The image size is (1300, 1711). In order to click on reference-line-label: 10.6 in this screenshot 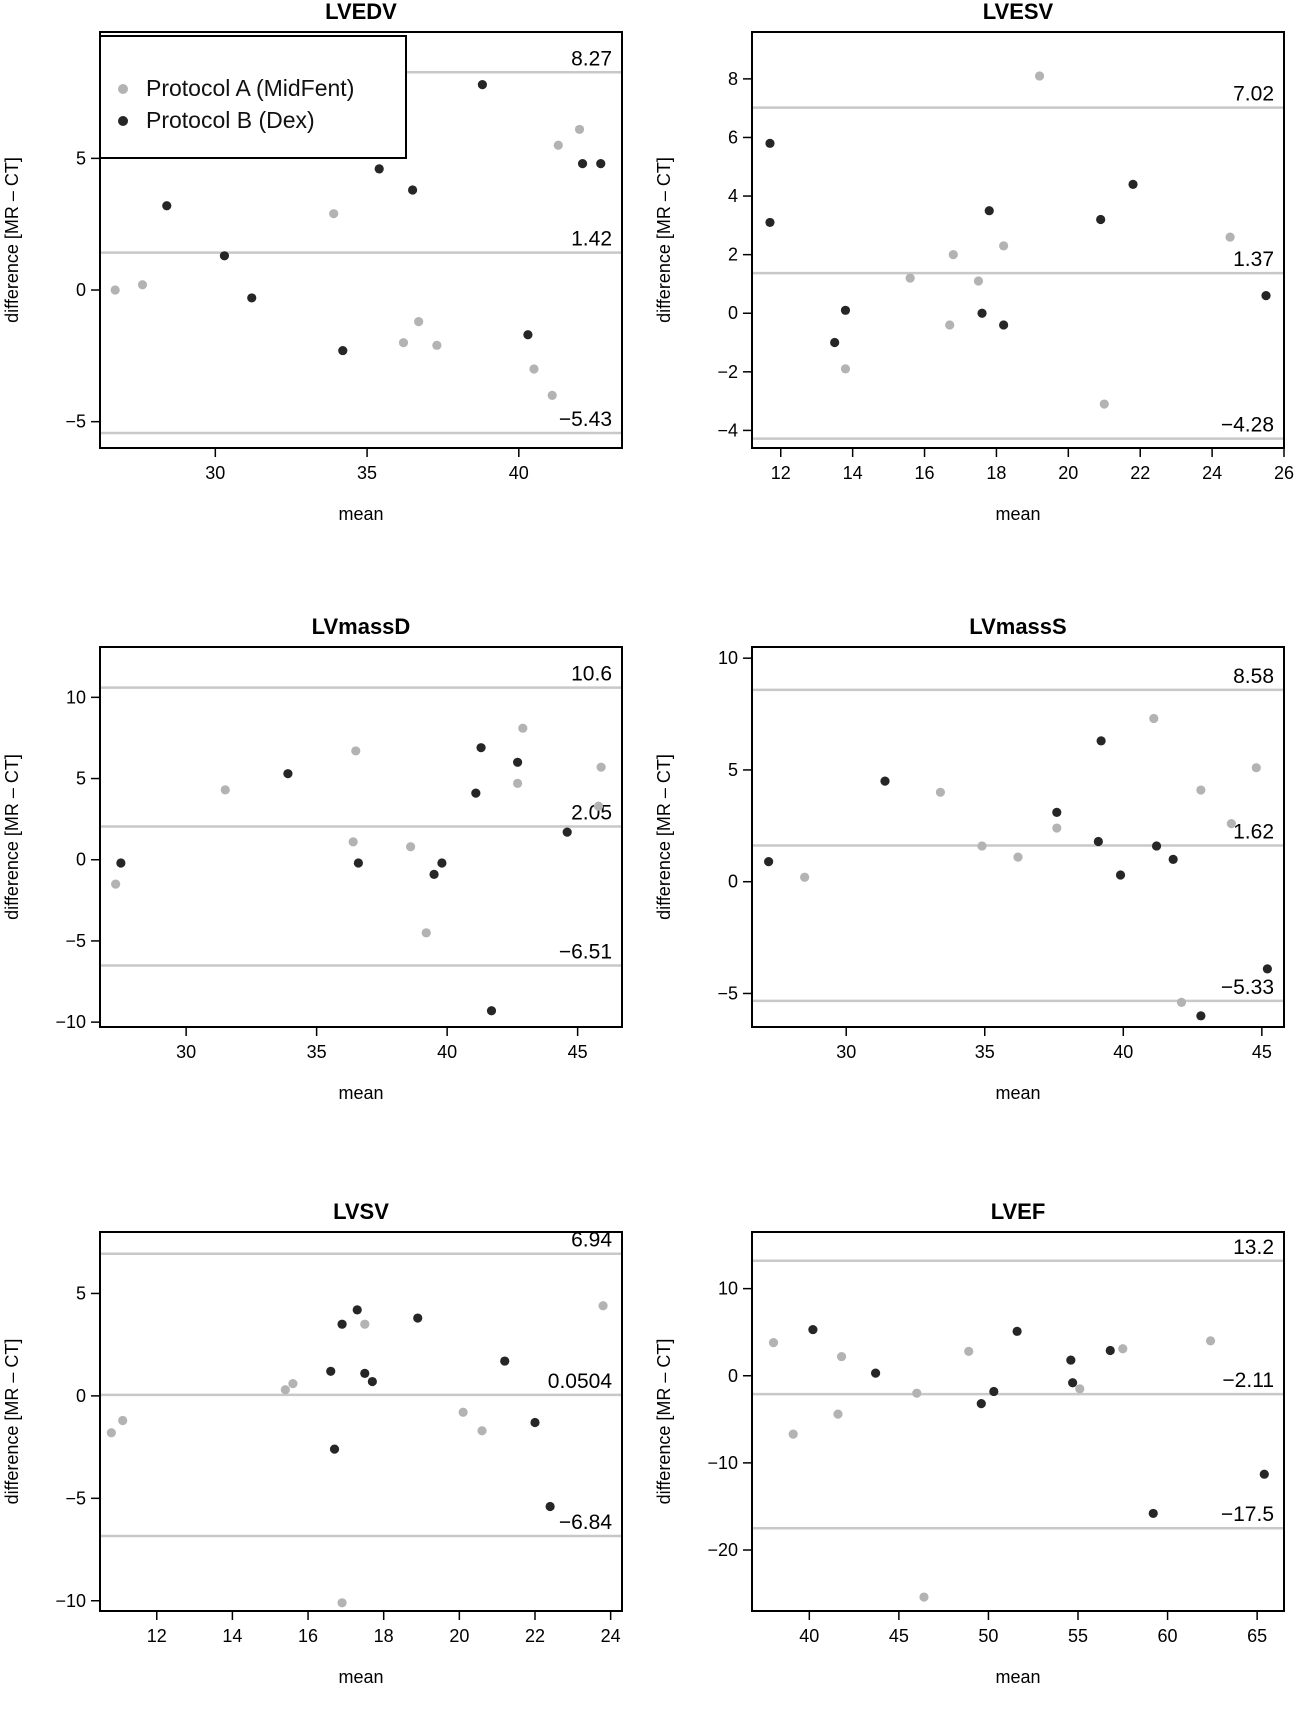, I will do `click(591, 674)`.